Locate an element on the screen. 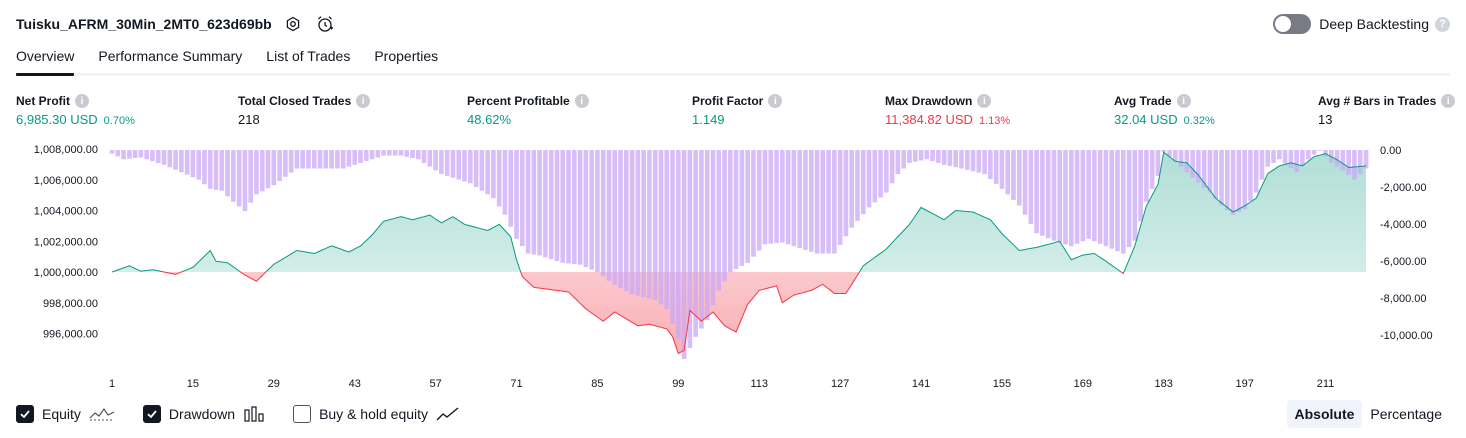 Image resolution: width=1466 pixels, height=438 pixels. alarm-clock-plus-icon is located at coordinates (325, 24).